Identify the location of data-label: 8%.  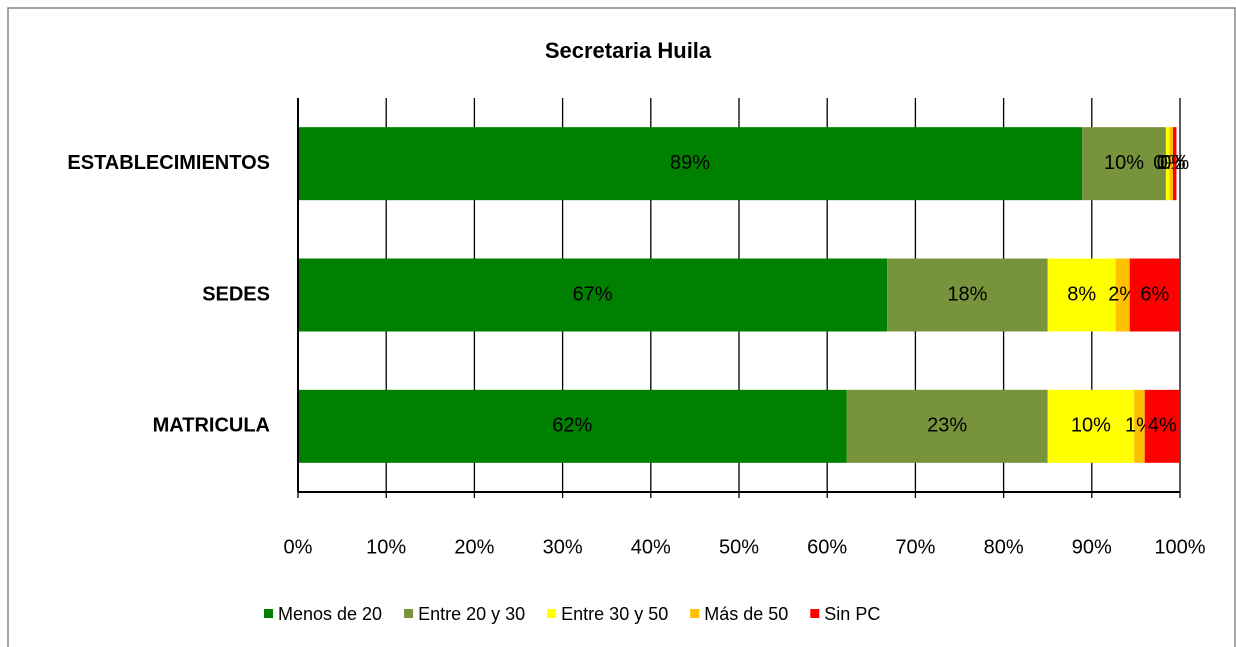
(1081, 294).